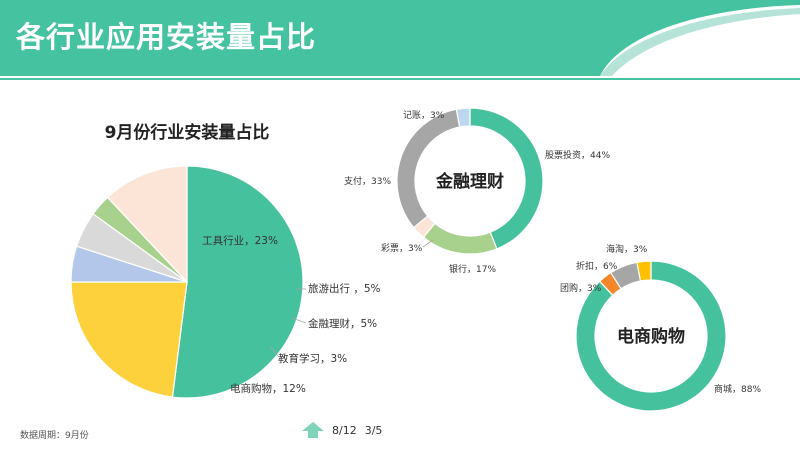  Describe the element at coordinates (424, 115) in the screenshot. I see `slice-label-1-4: 记账，3%` at that location.